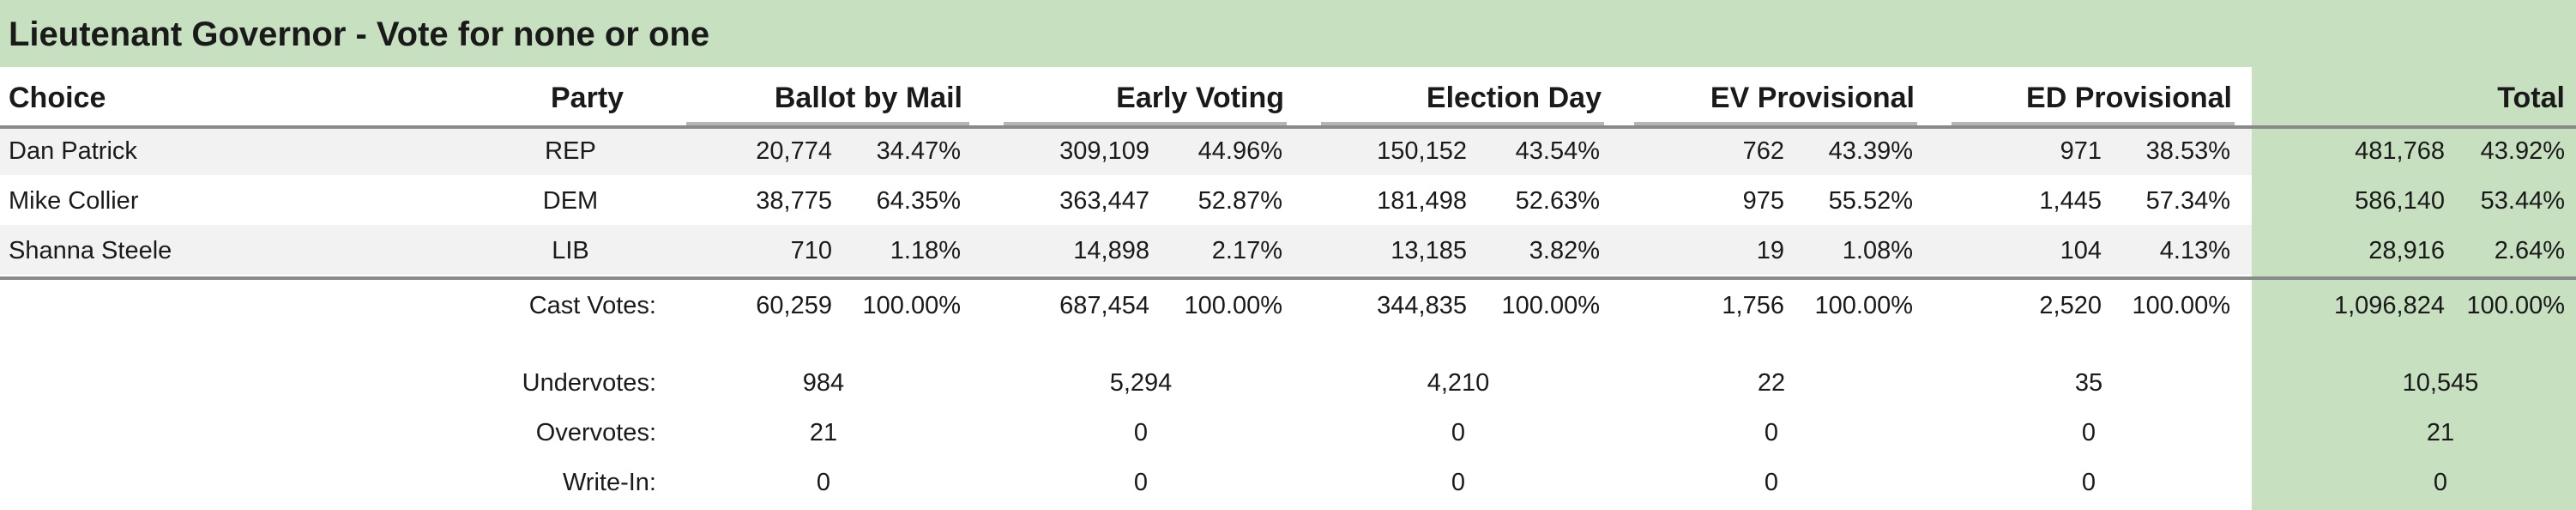 The width and height of the screenshot is (2576, 510). Describe the element at coordinates (1141, 383) in the screenshot. I see `undervotes-value: 5,294` at that location.